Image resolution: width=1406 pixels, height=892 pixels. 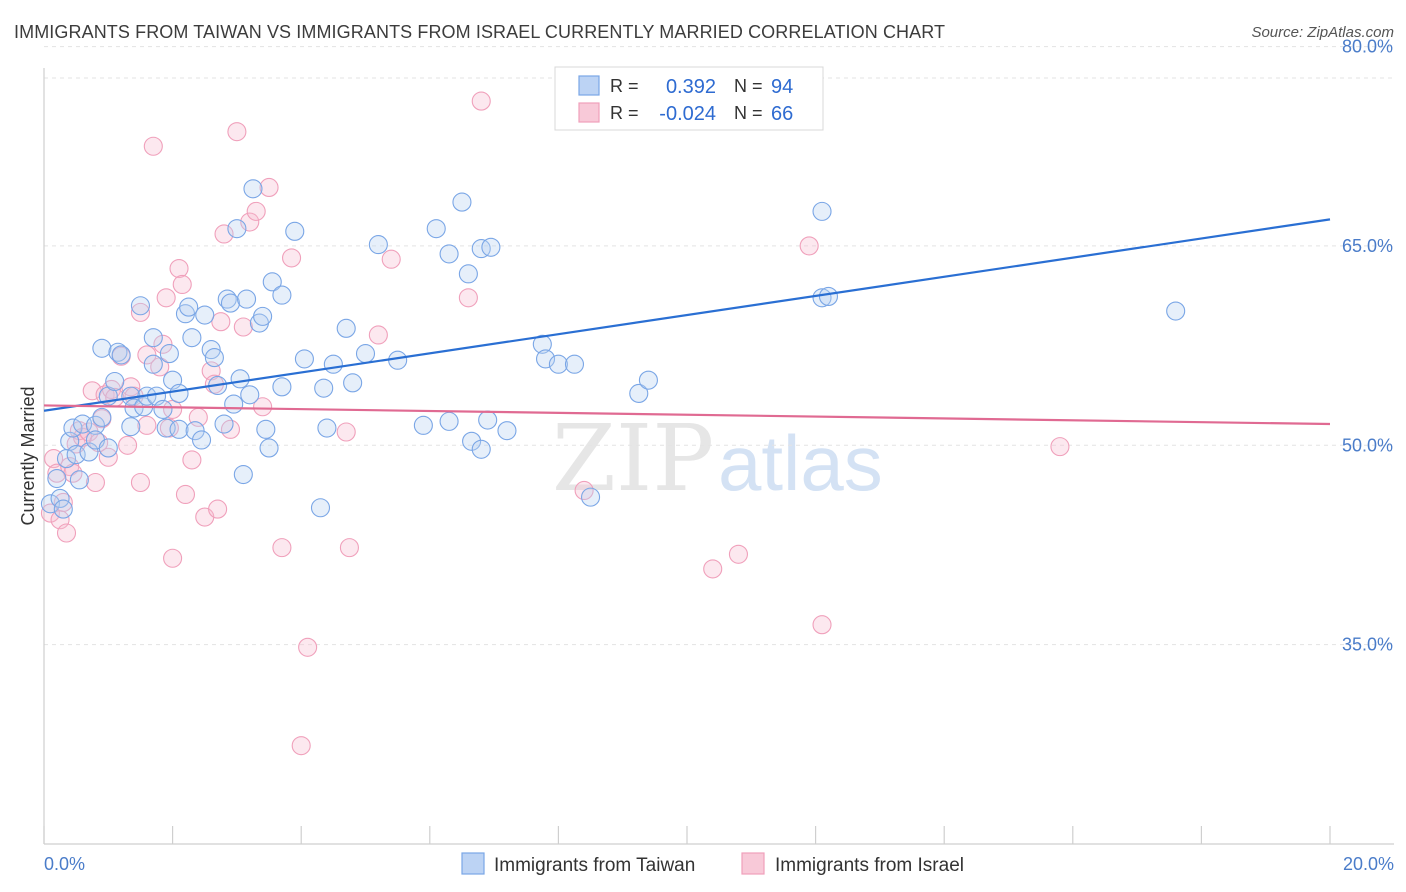 What do you see at coordinates (687, 114) in the screenshot?
I see `israel-r-value: -0.024` at bounding box center [687, 114].